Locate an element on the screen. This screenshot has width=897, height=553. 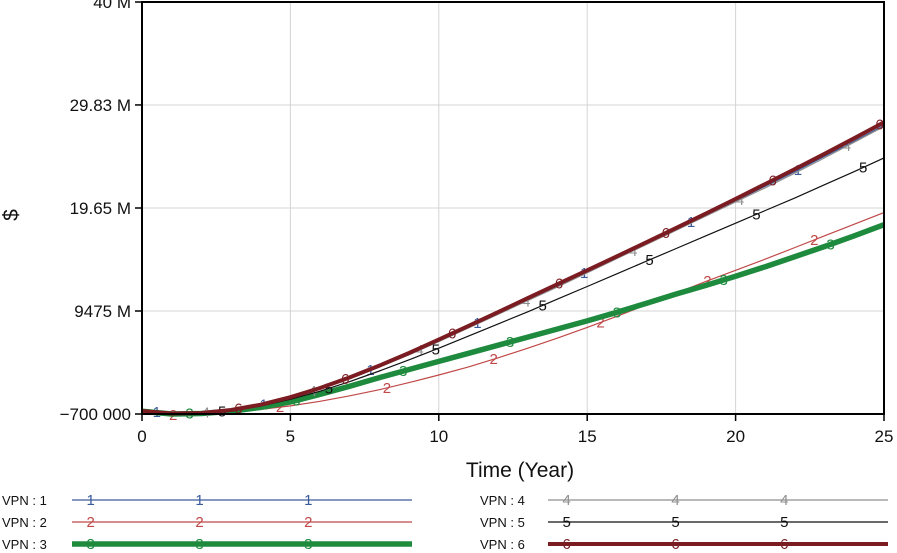
legend-label: VPN : 5 is located at coordinates (502, 522).